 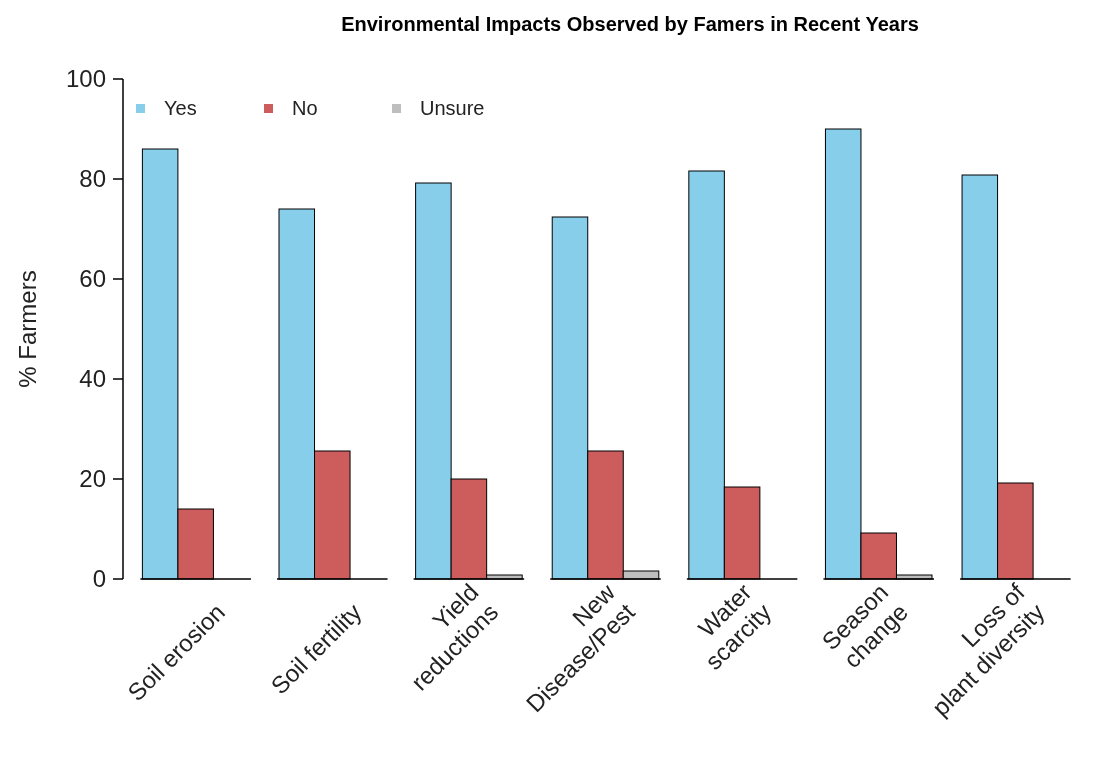 I want to click on y-tick-label: 80, so click(x=92, y=179).